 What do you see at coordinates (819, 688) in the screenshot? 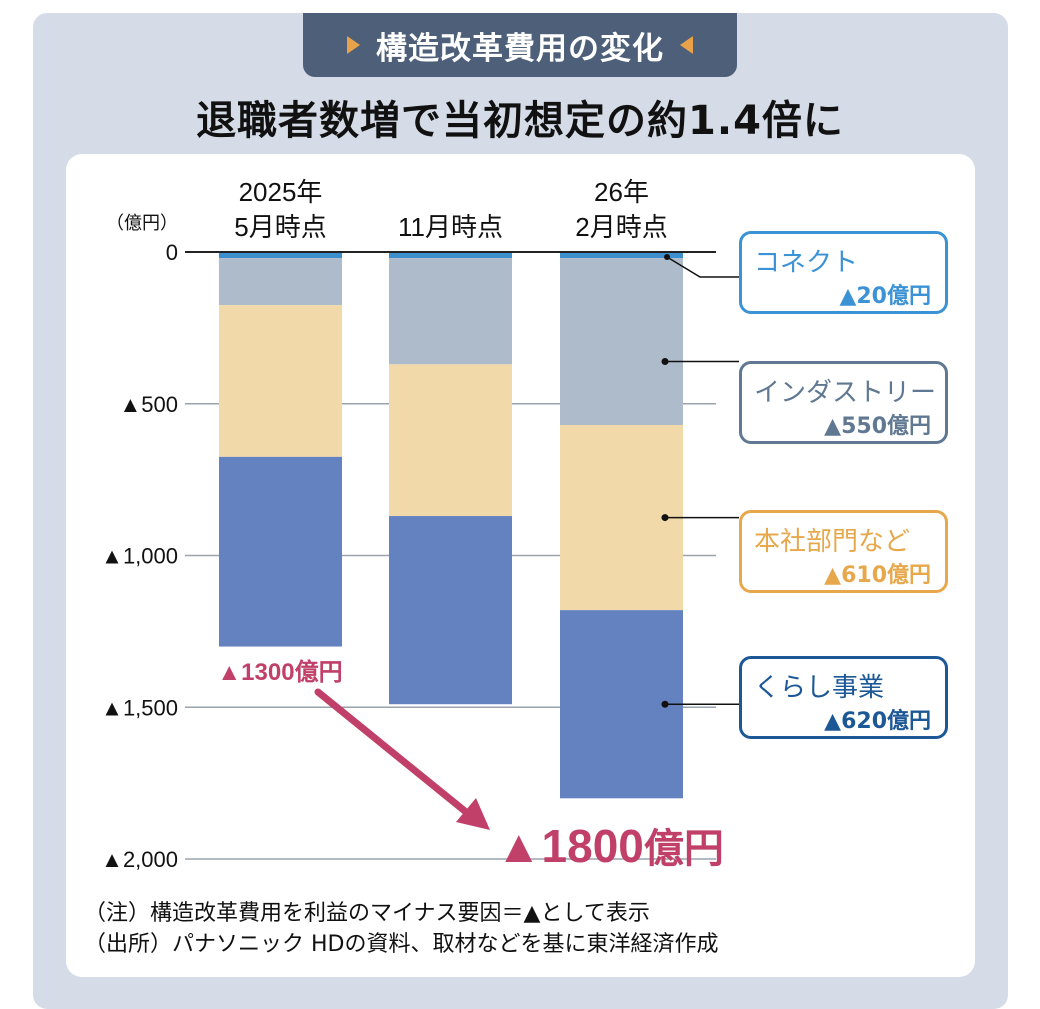
I see `callout-lifestyle-name: くらし事業` at bounding box center [819, 688].